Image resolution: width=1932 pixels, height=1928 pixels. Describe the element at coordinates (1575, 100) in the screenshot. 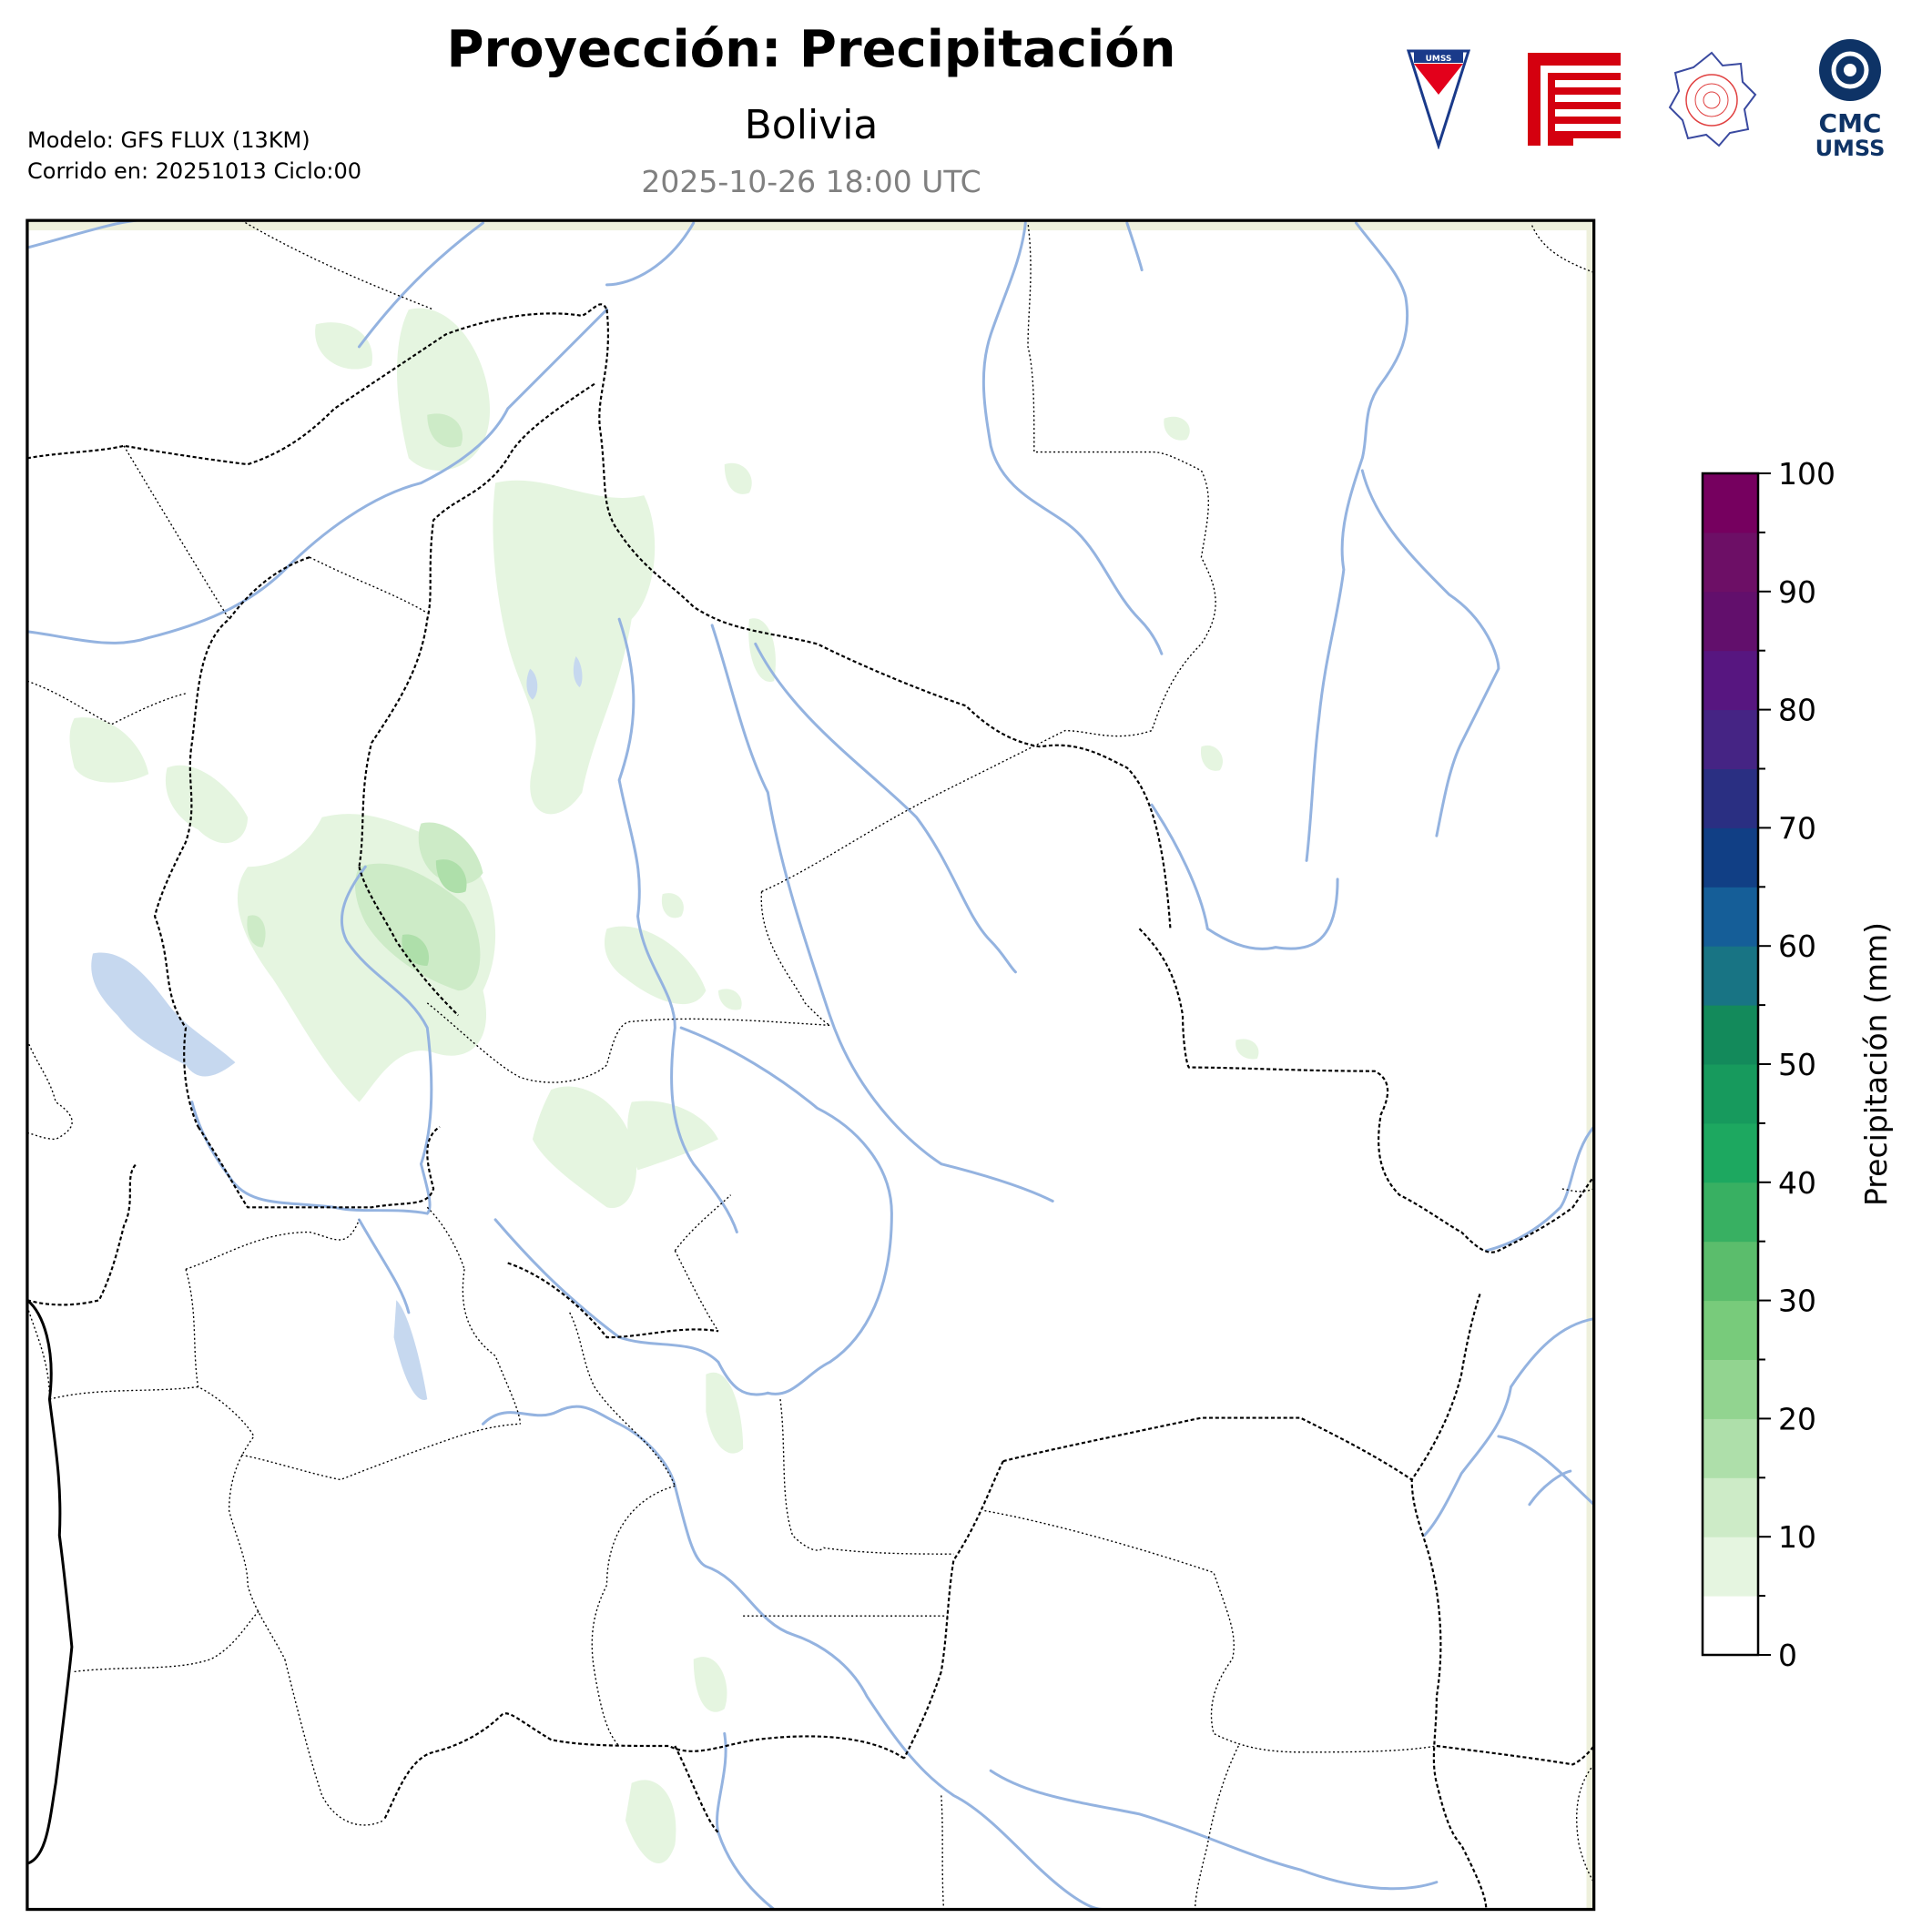

I see `fcyt-logo` at that location.